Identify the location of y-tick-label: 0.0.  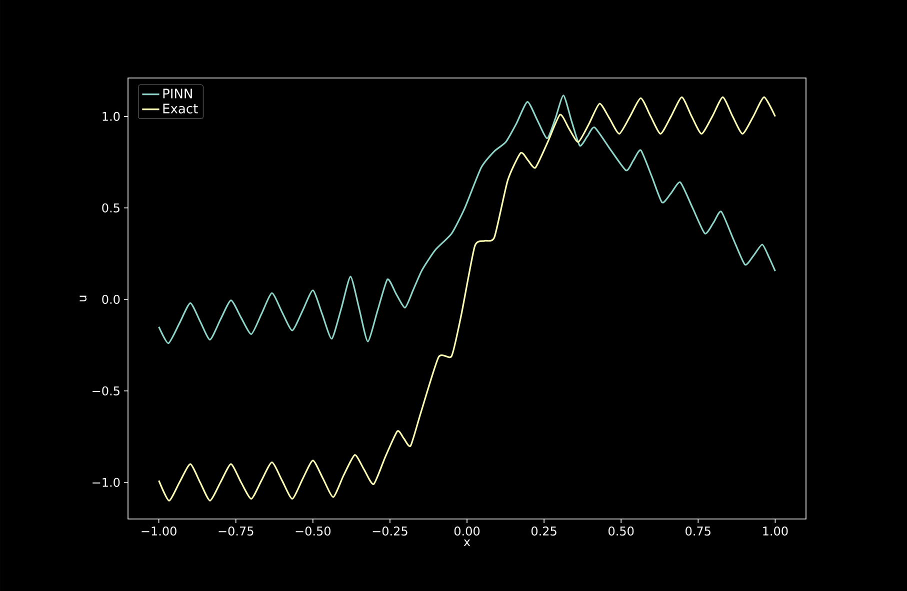
(111, 299).